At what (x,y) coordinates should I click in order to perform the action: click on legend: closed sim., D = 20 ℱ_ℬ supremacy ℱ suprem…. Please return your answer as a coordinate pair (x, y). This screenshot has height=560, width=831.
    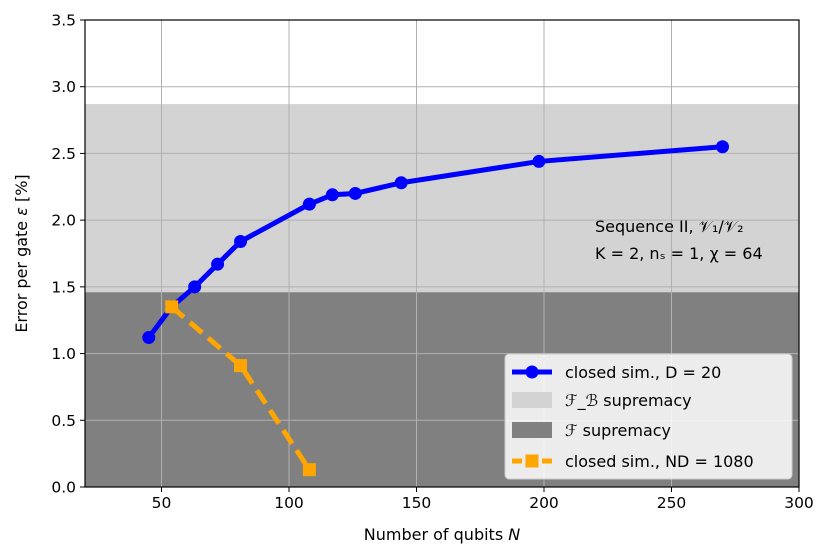
    Looking at the image, I should click on (648, 416).